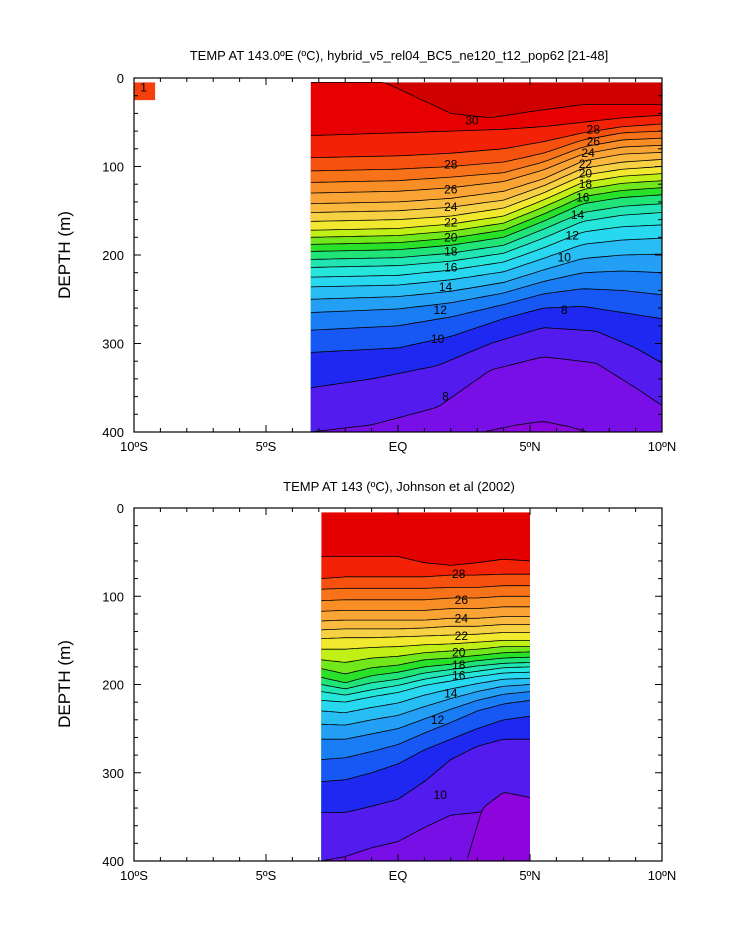 Image resolution: width=733 pixels, height=945 pixels. What do you see at coordinates (472, 120) in the screenshot?
I see `contour-label: 30` at bounding box center [472, 120].